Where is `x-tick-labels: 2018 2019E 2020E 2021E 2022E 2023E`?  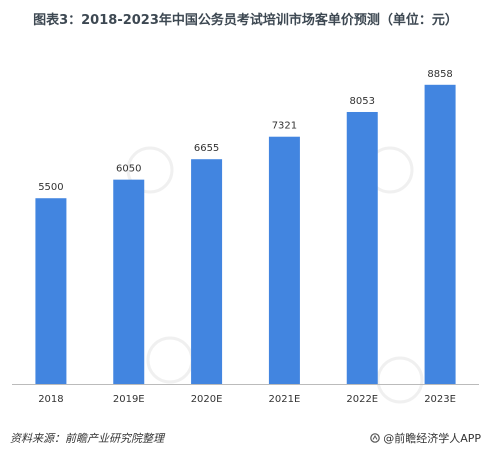 x-tick-labels: 2018 2019E 2020E 2021E 2022E 2023E is located at coordinates (247, 399).